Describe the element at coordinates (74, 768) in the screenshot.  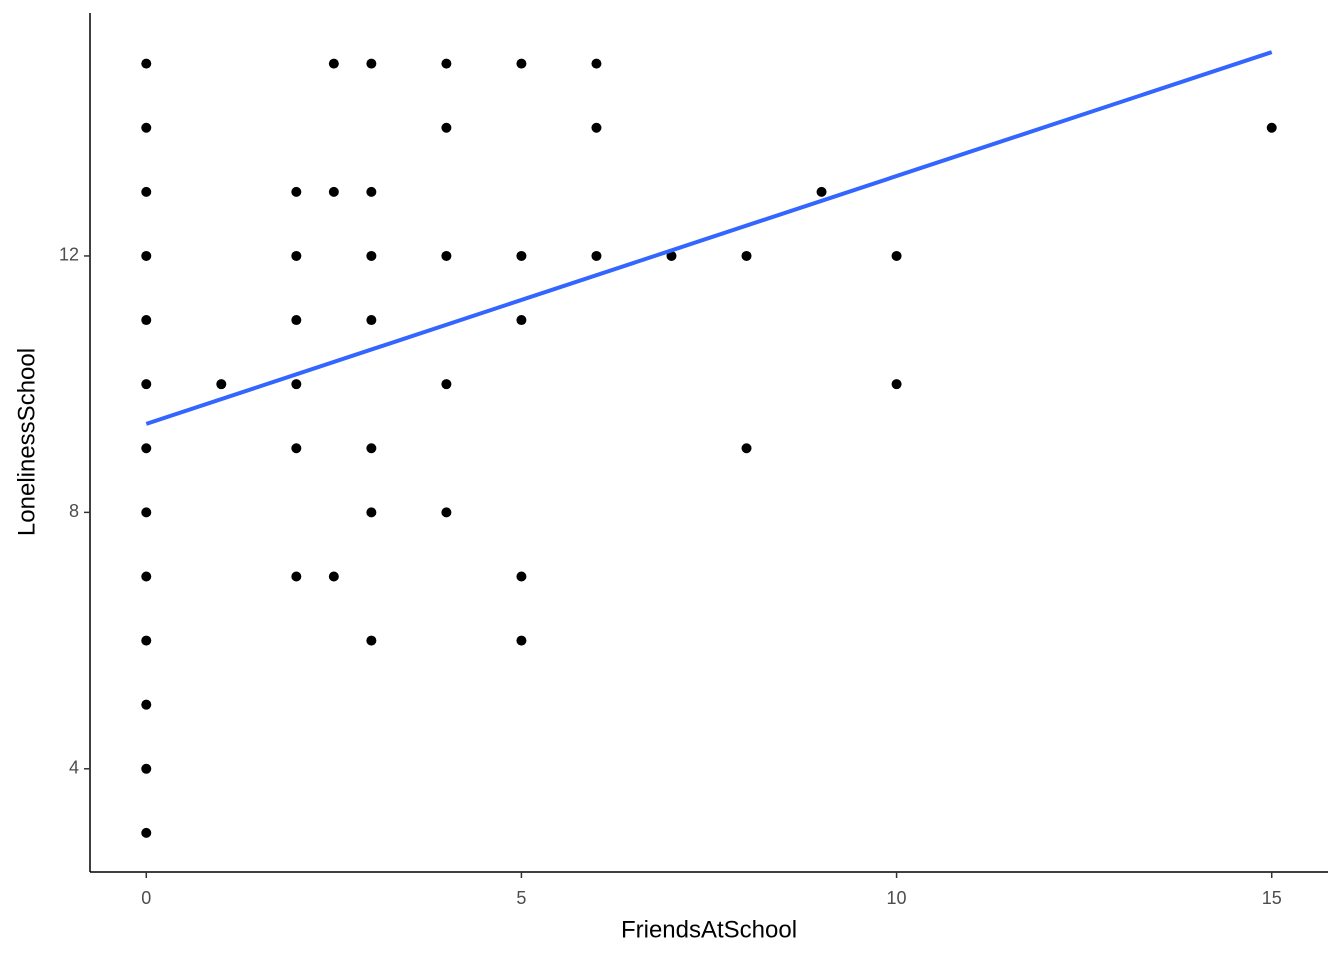
I see `y-tick-label: 4` at that location.